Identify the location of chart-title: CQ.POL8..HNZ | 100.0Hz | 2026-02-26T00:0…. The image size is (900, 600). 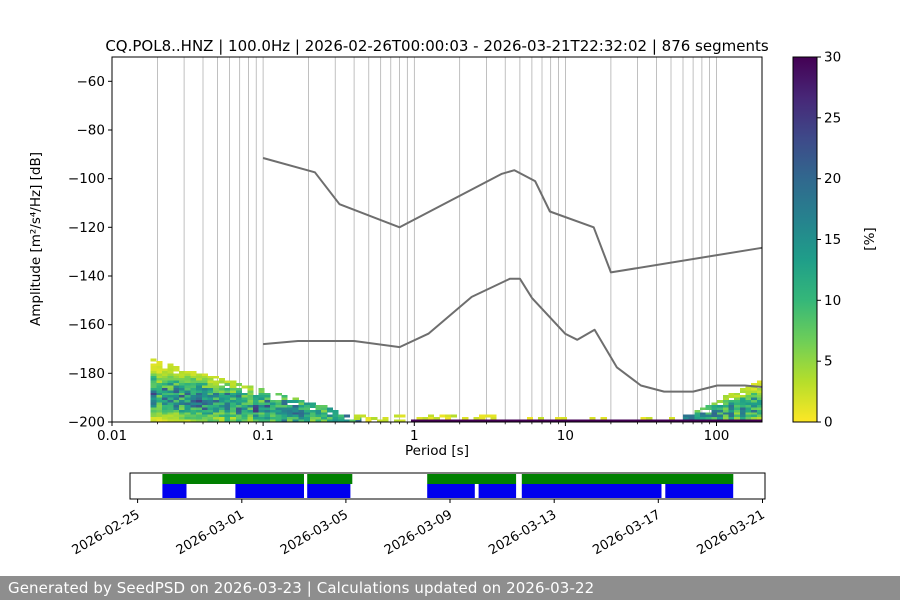
(437, 46).